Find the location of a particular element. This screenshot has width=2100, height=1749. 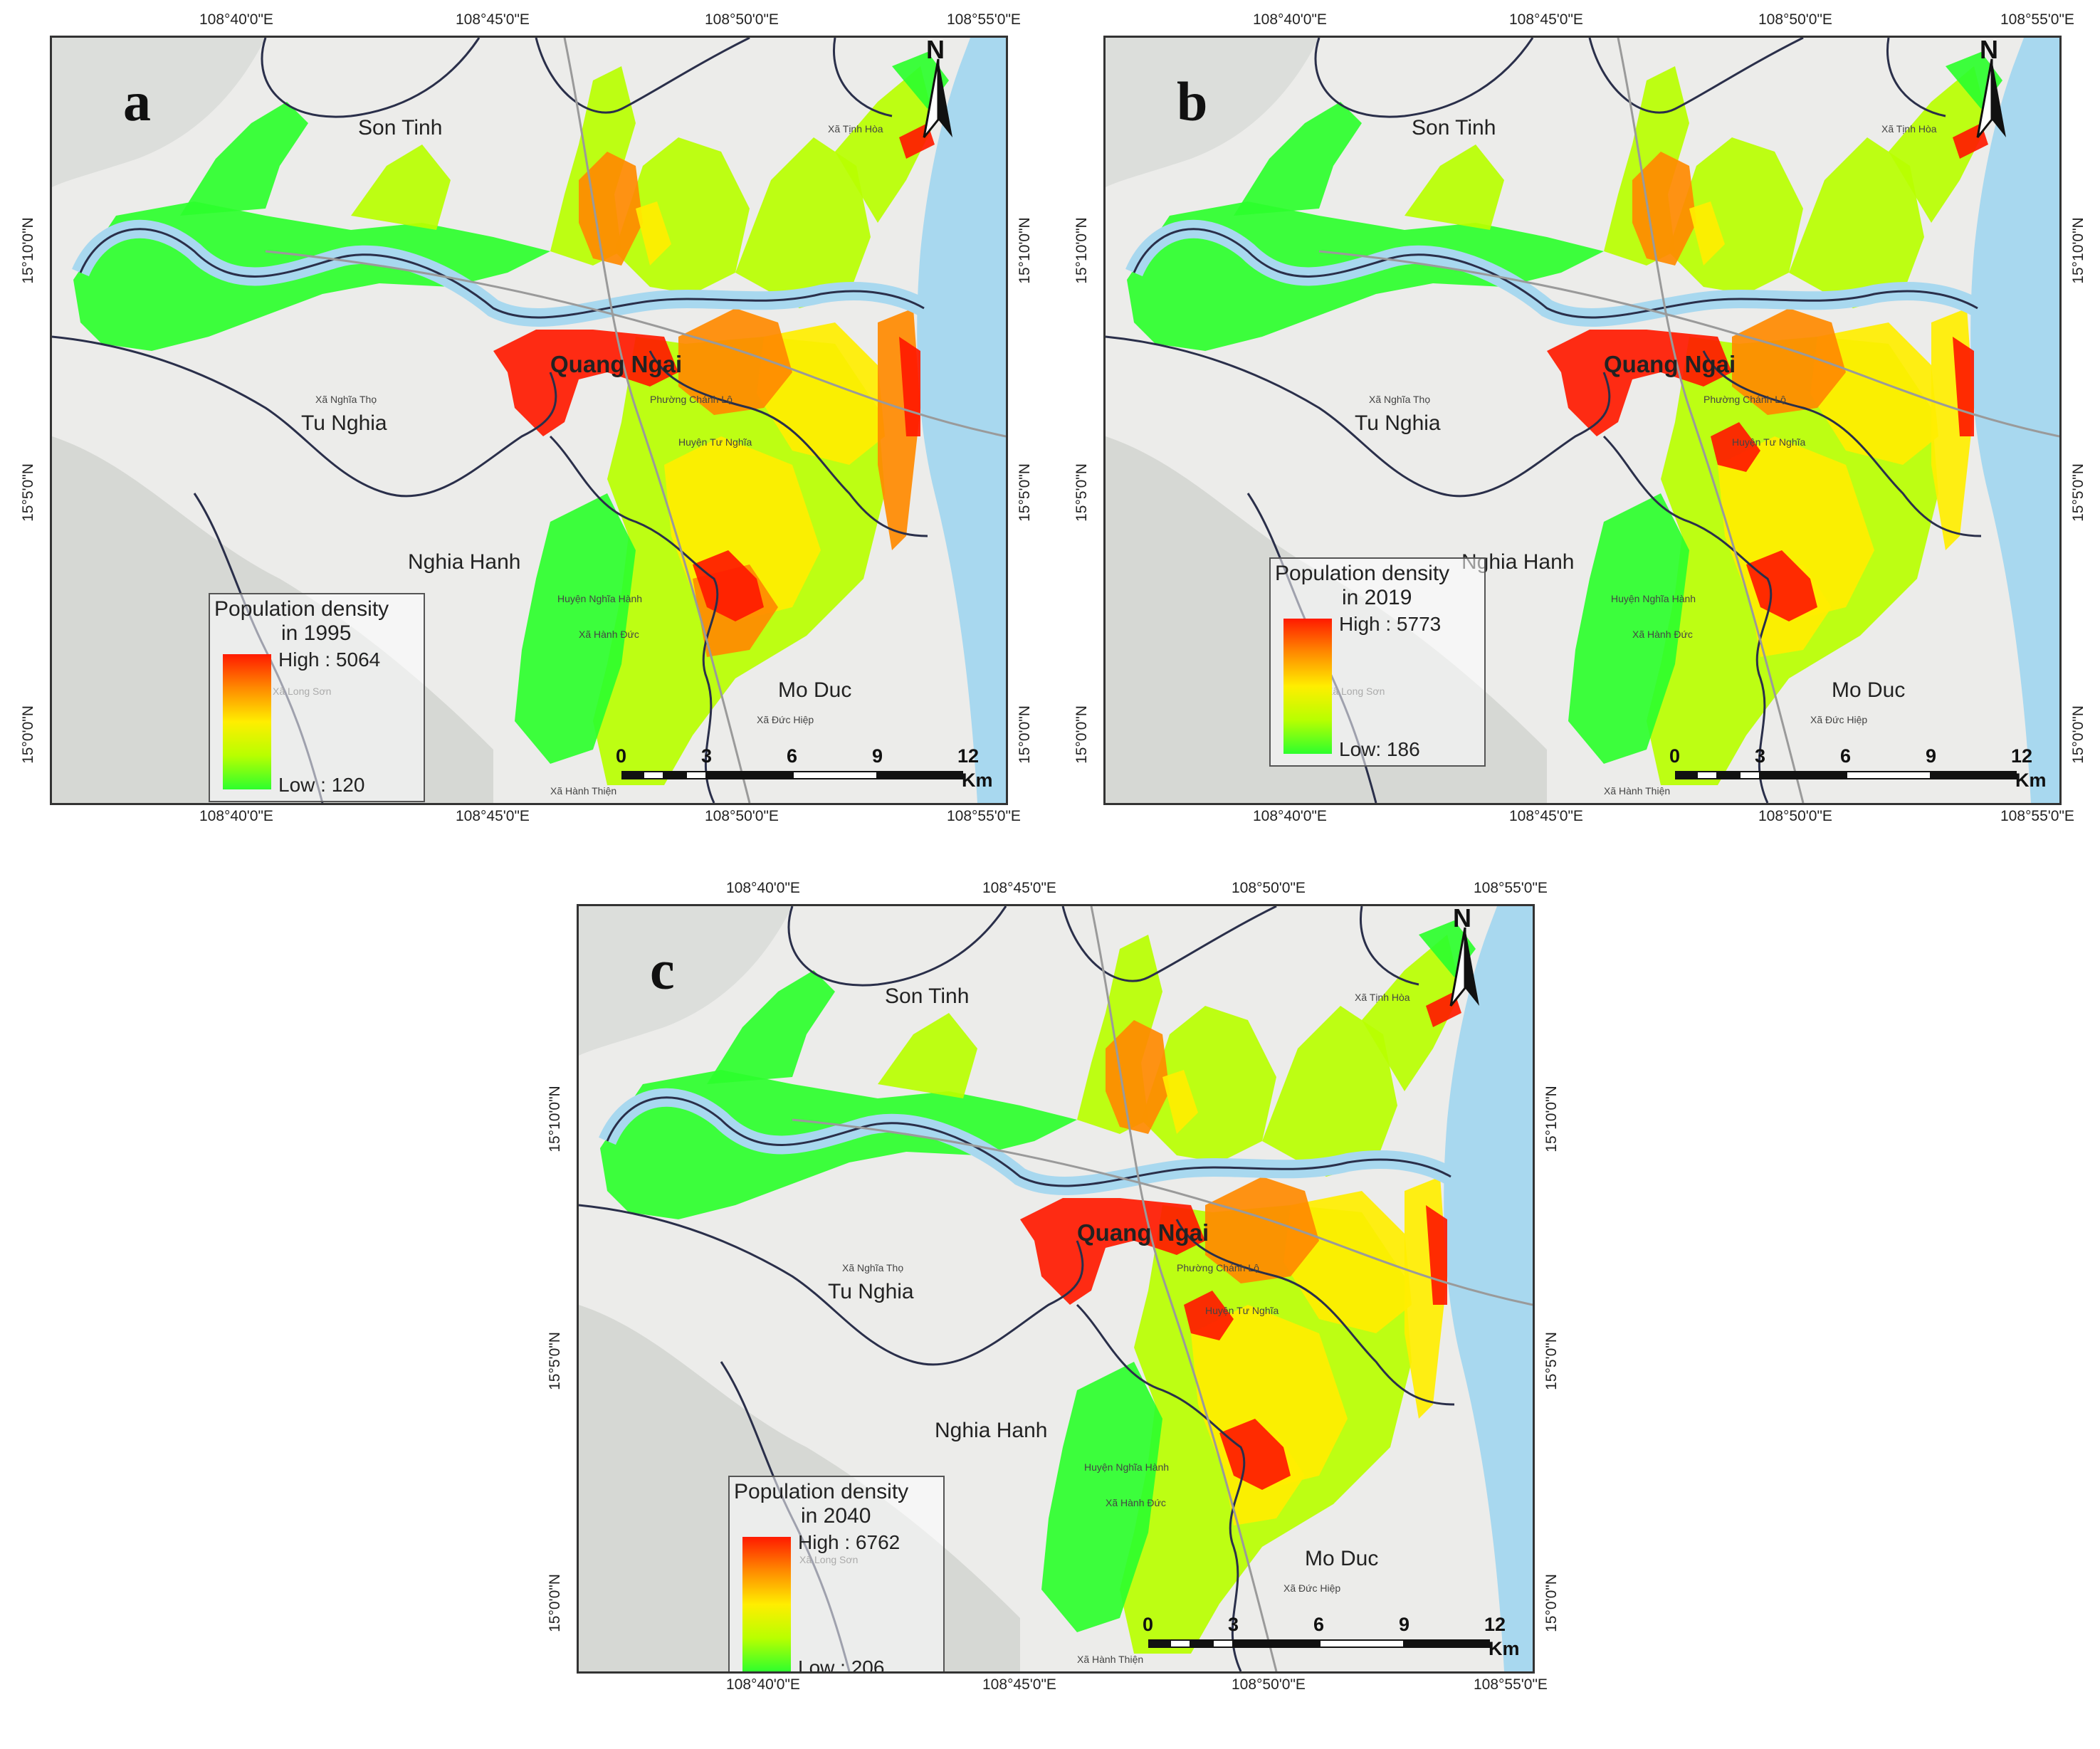

place-label-xa-hanh-duc: Xã Hành Đức is located at coordinates (1136, 1502).